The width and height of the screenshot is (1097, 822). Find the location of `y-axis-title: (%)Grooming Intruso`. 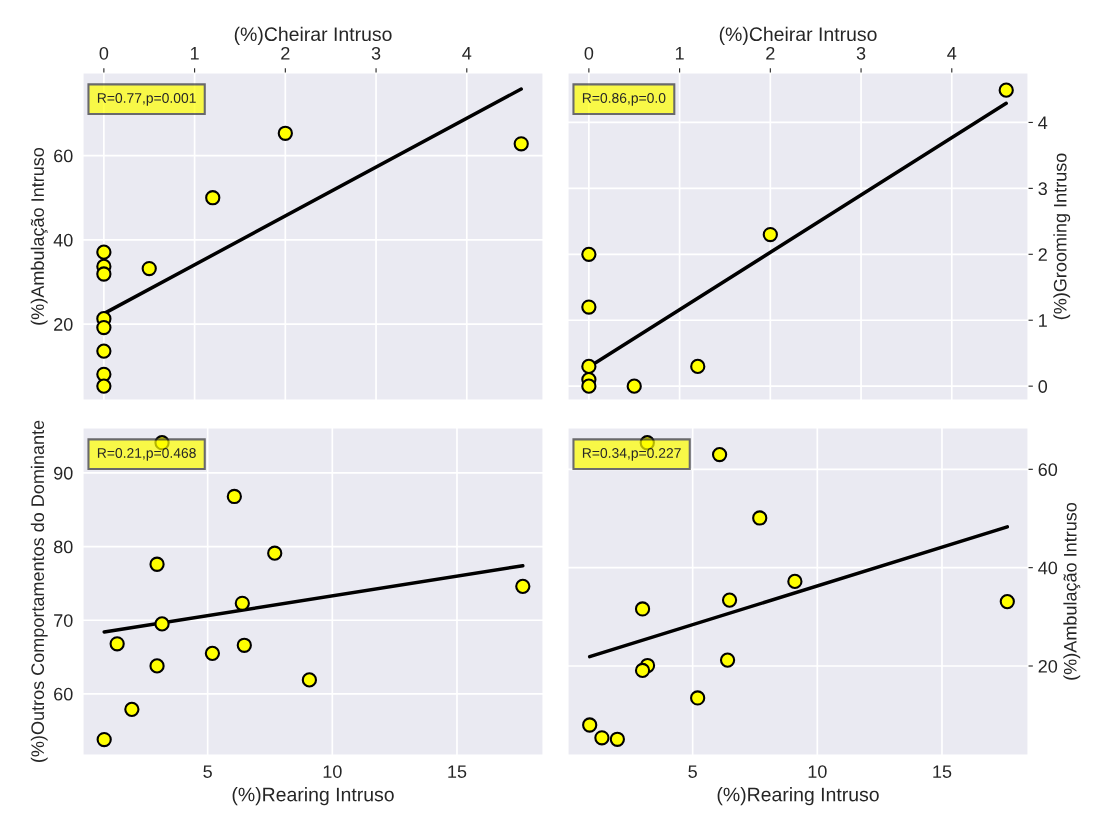

y-axis-title: (%)Grooming Intruso is located at coordinates (1062, 236).